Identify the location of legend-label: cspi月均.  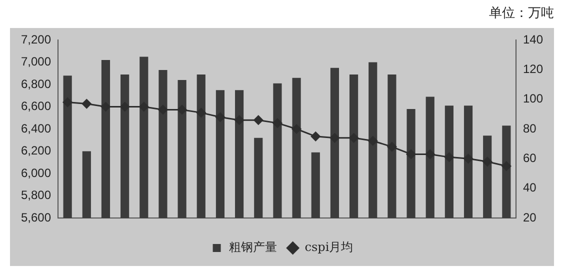
(329, 247).